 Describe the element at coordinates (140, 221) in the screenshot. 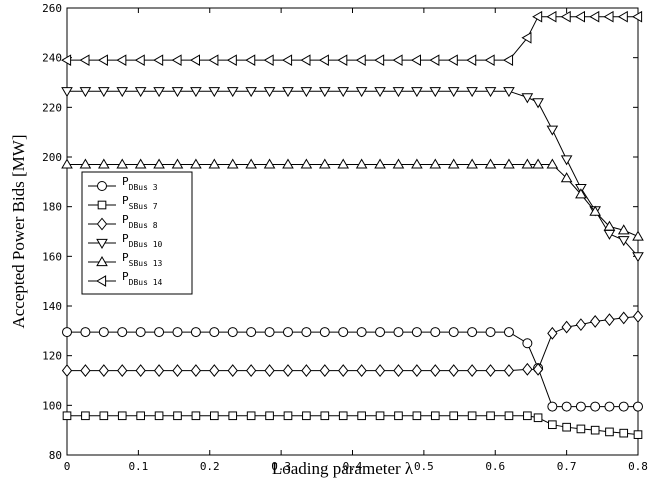

I see `legend-label-dbus-8: PDBus 8` at that location.